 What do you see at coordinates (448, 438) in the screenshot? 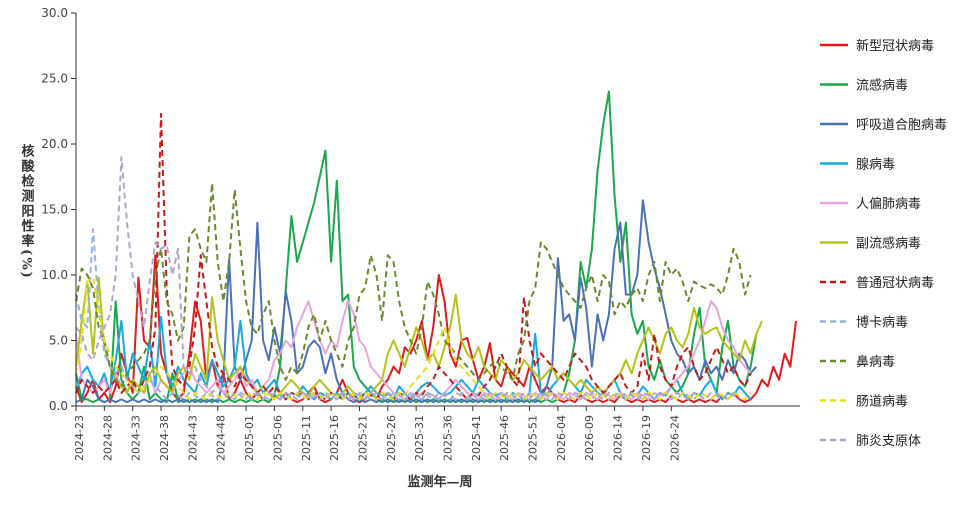
I see `x-tick-label: 2025-36` at bounding box center [448, 438].